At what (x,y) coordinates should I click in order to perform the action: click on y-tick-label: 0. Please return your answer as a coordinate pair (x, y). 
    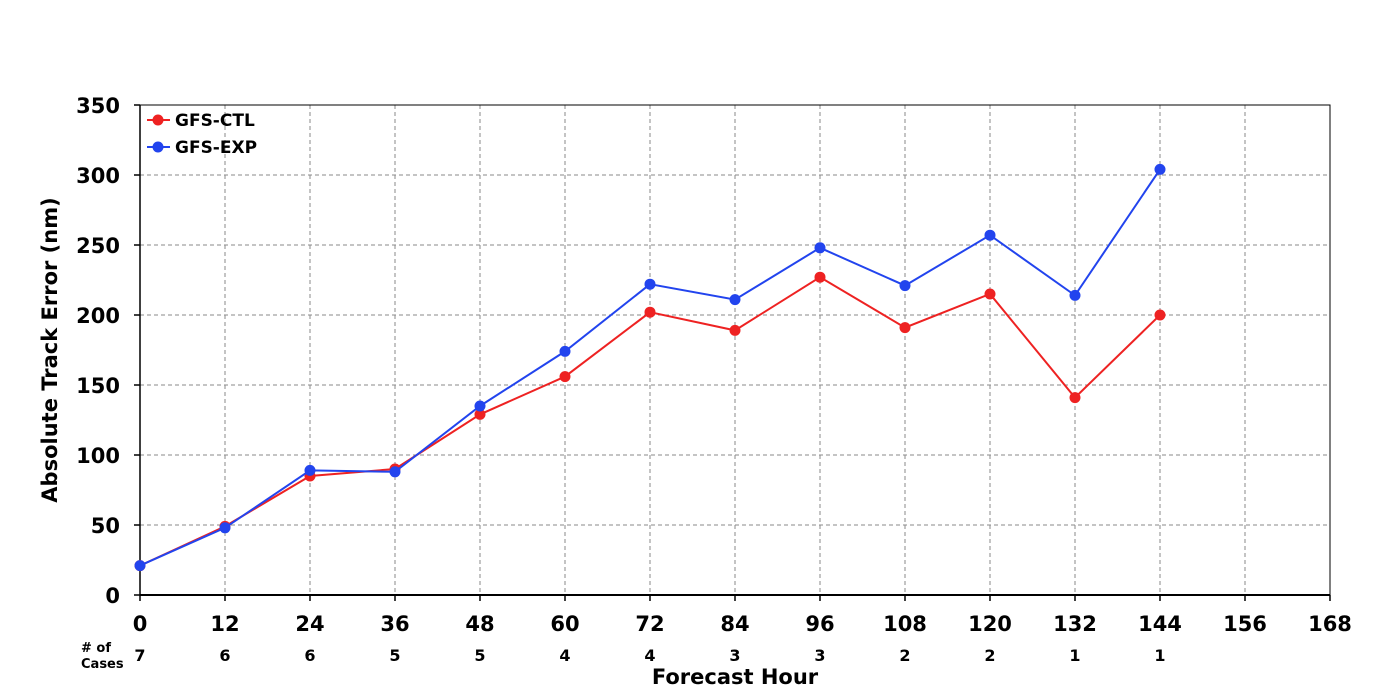
    Looking at the image, I should click on (112, 596).